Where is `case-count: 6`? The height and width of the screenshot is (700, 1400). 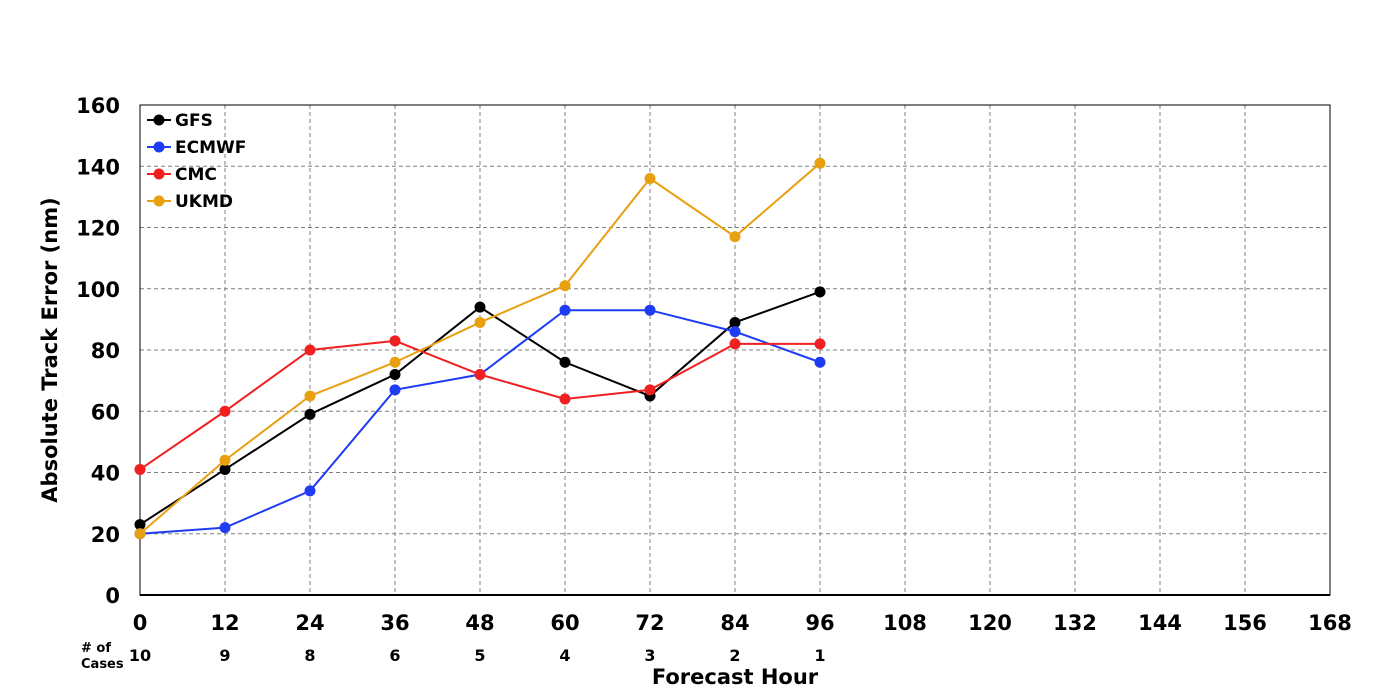 case-count: 6 is located at coordinates (394, 655).